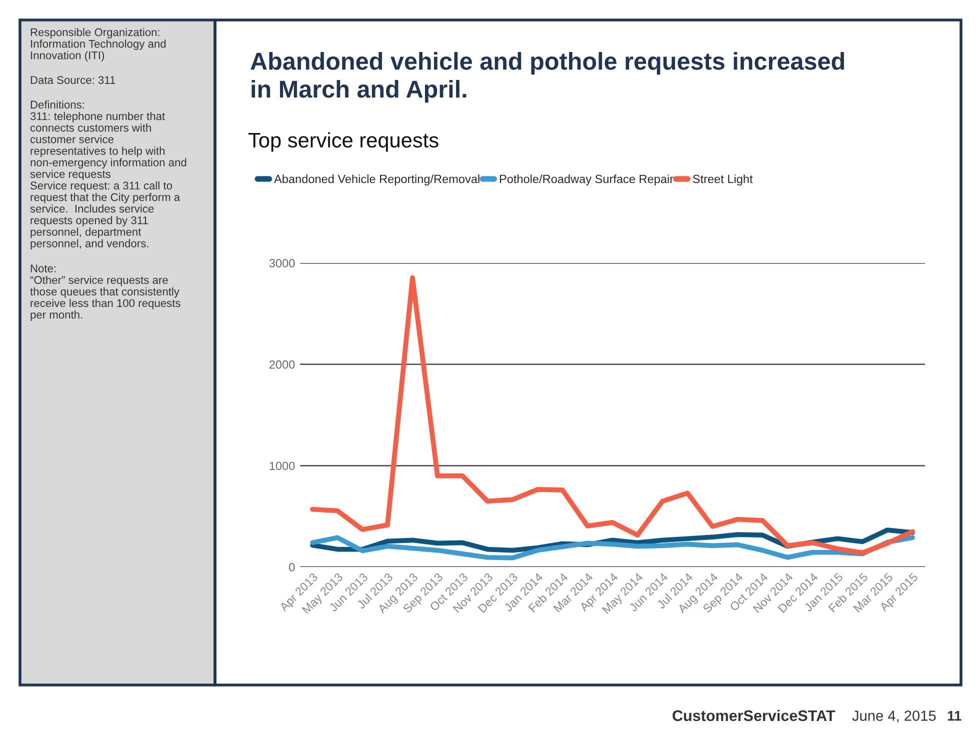 The image size is (979, 732). What do you see at coordinates (587, 180) in the screenshot?
I see `legend-label: Pothole/Roadway Surface Repair` at bounding box center [587, 180].